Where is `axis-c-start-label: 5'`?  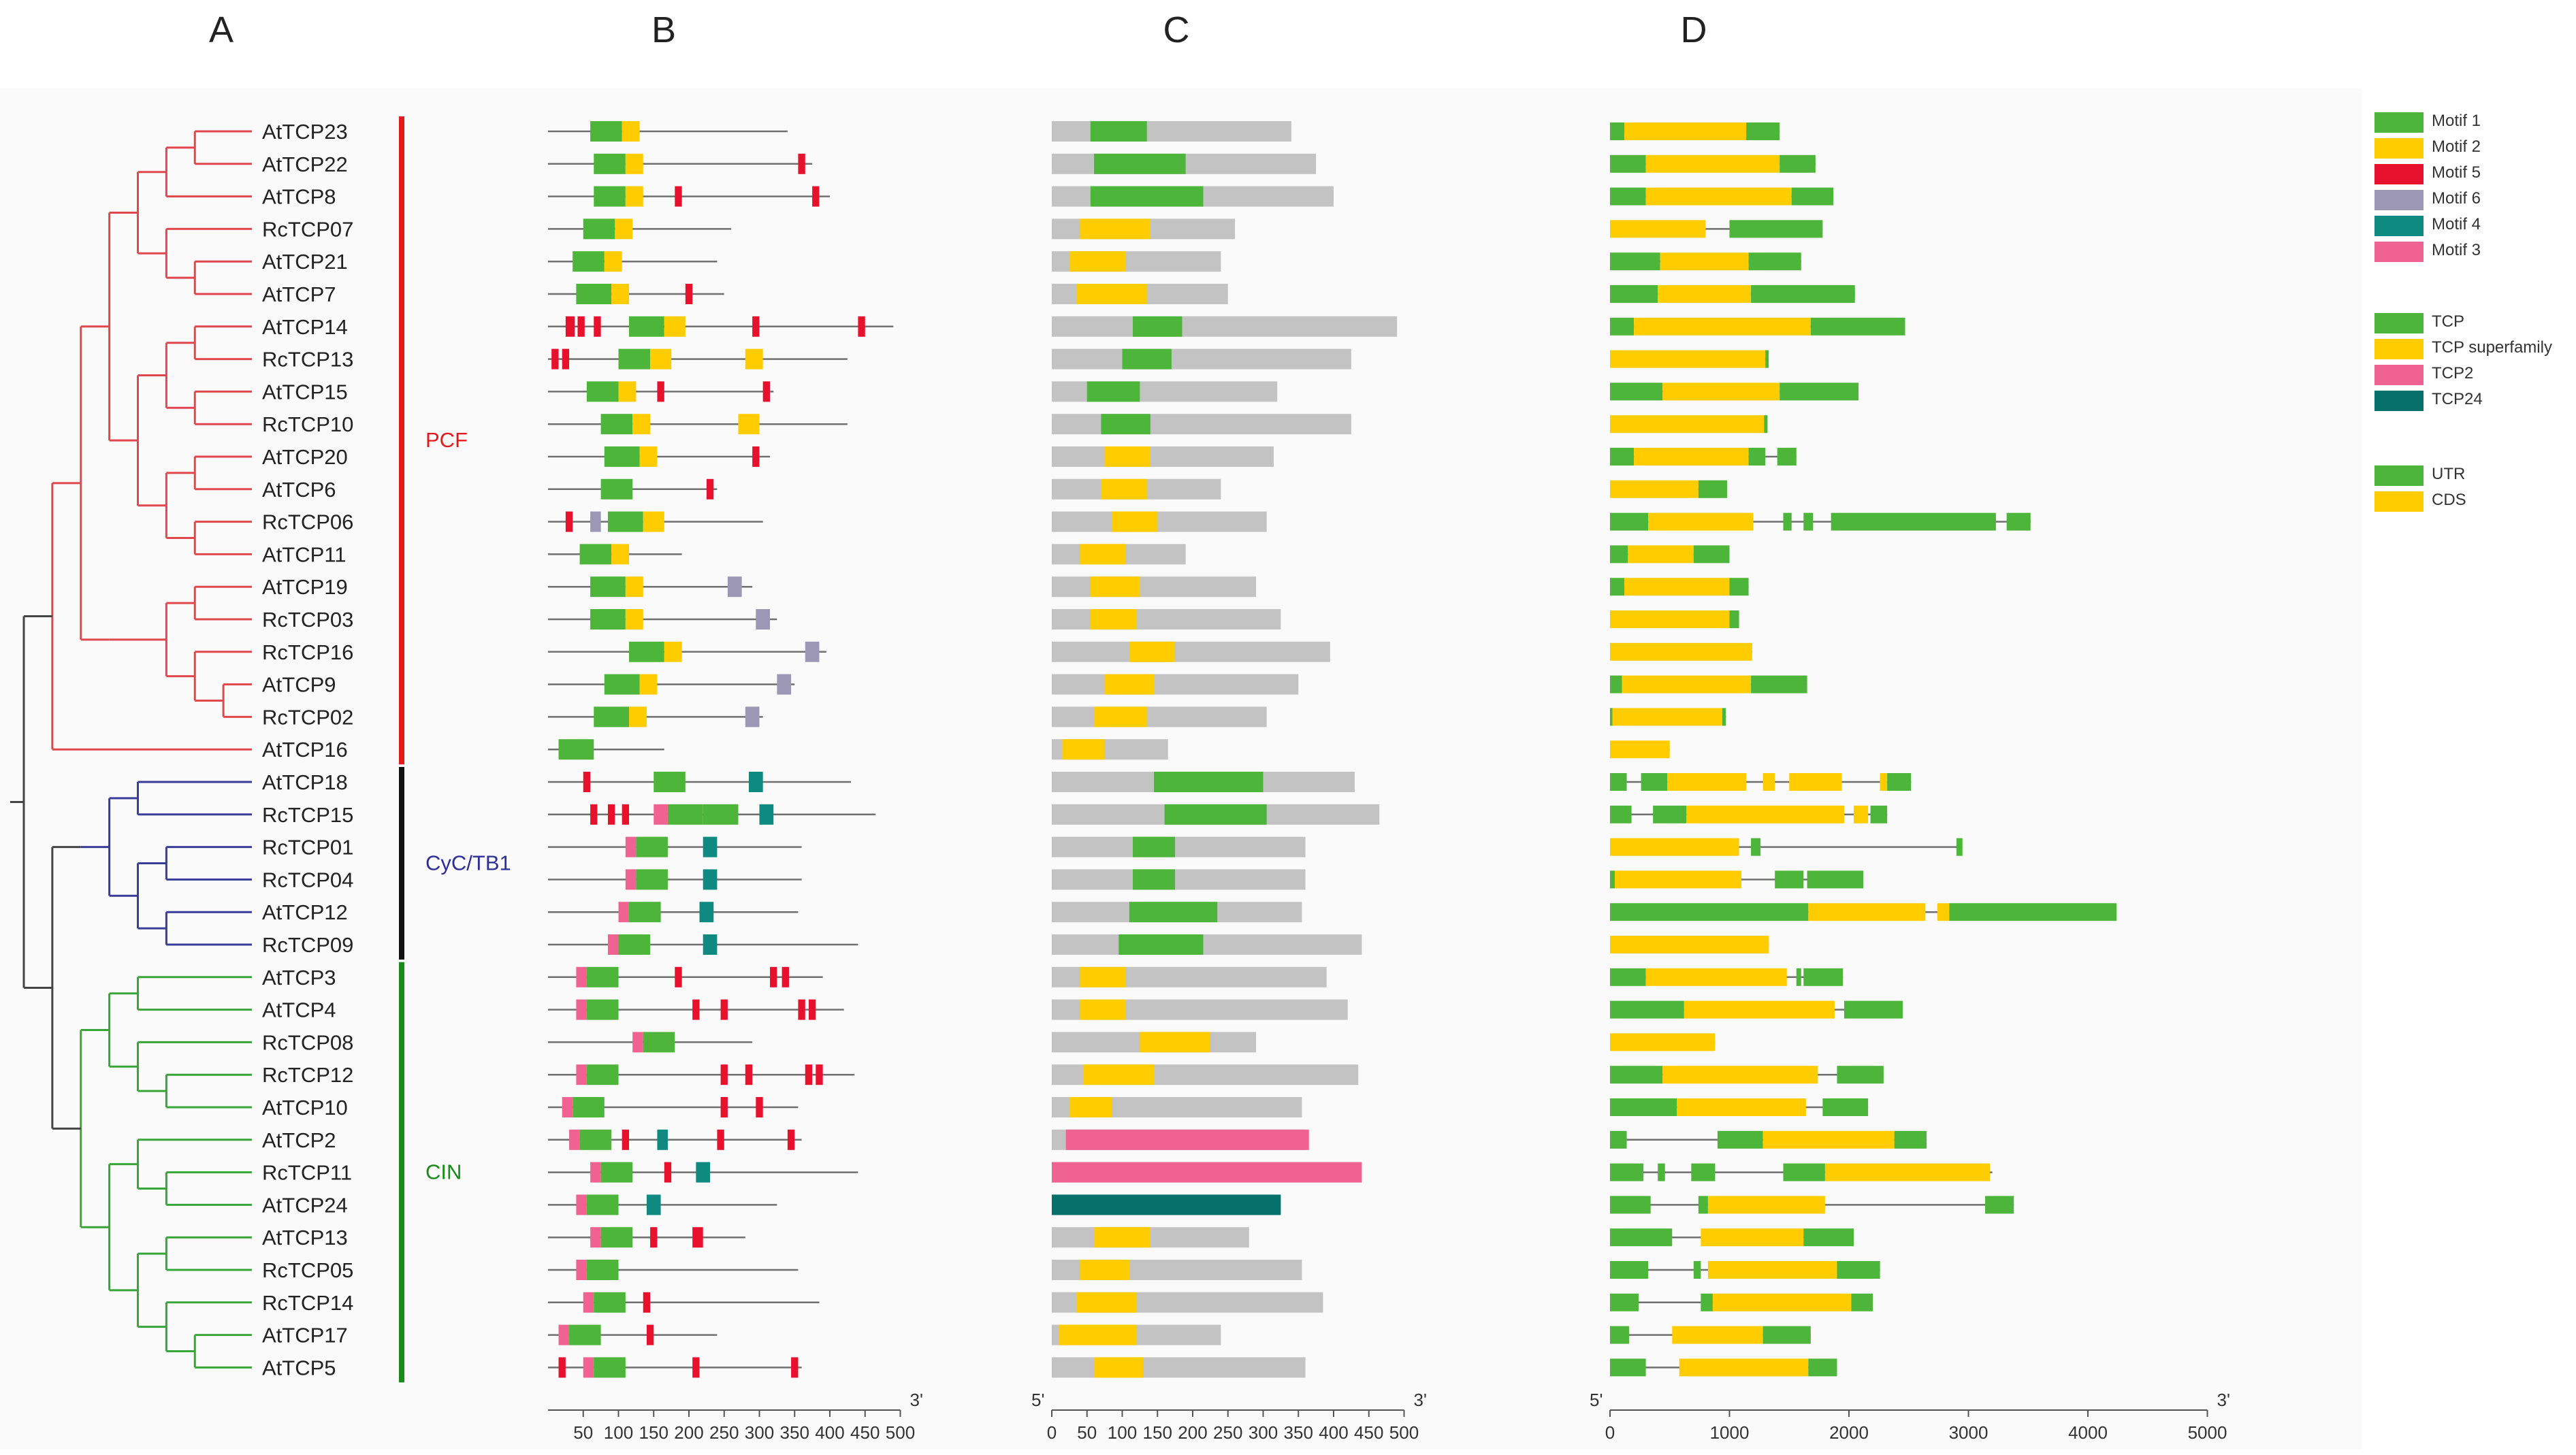
axis-c-start-label: 5' is located at coordinates (1037, 1400).